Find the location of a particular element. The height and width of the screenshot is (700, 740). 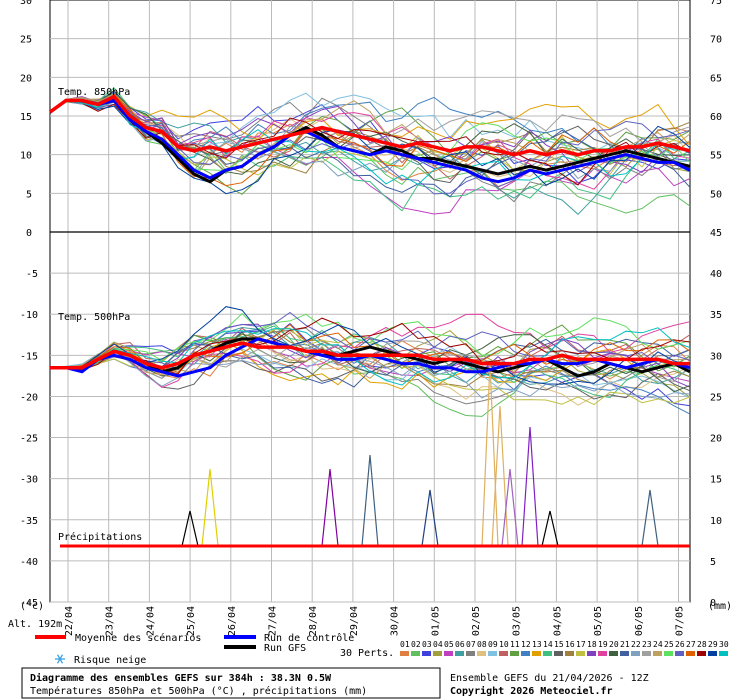

perturbation-number: 05 is located at coordinates (449, 644).